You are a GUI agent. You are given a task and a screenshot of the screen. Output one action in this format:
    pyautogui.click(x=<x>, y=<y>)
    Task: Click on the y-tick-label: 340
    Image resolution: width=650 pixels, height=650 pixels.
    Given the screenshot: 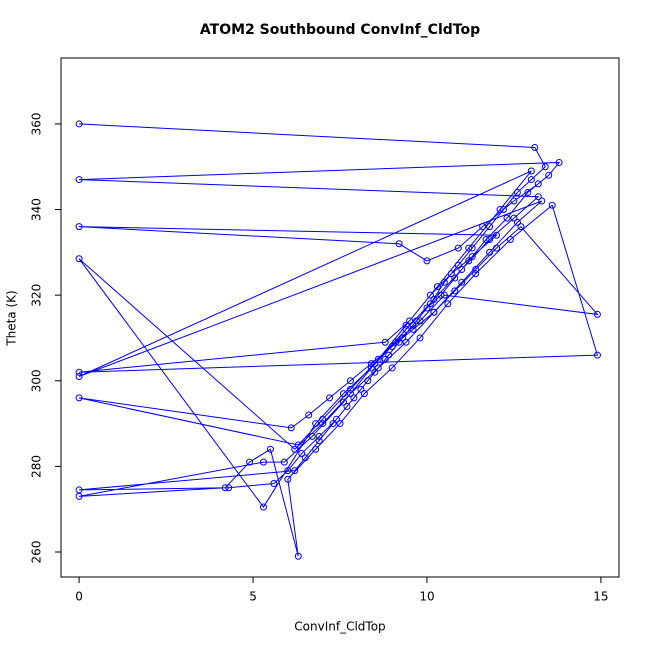 What is the action you would take?
    pyautogui.click(x=37, y=209)
    